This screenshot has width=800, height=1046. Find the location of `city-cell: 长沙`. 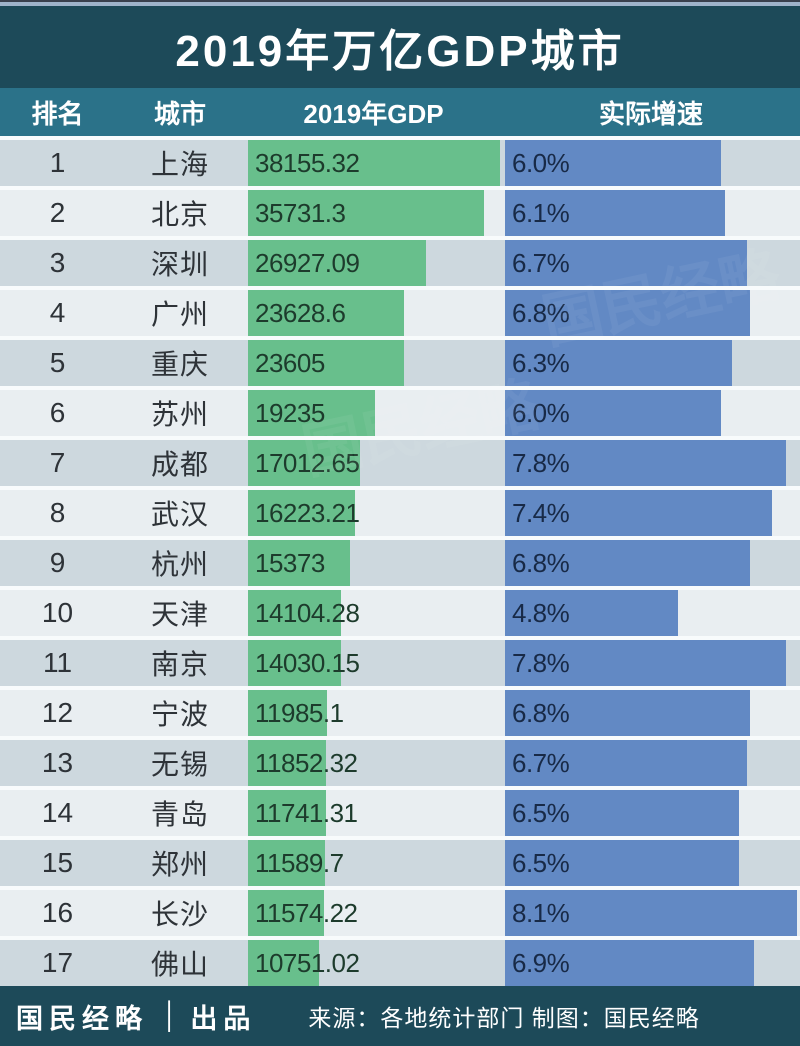

city-cell: 长沙 is located at coordinates (179, 914).